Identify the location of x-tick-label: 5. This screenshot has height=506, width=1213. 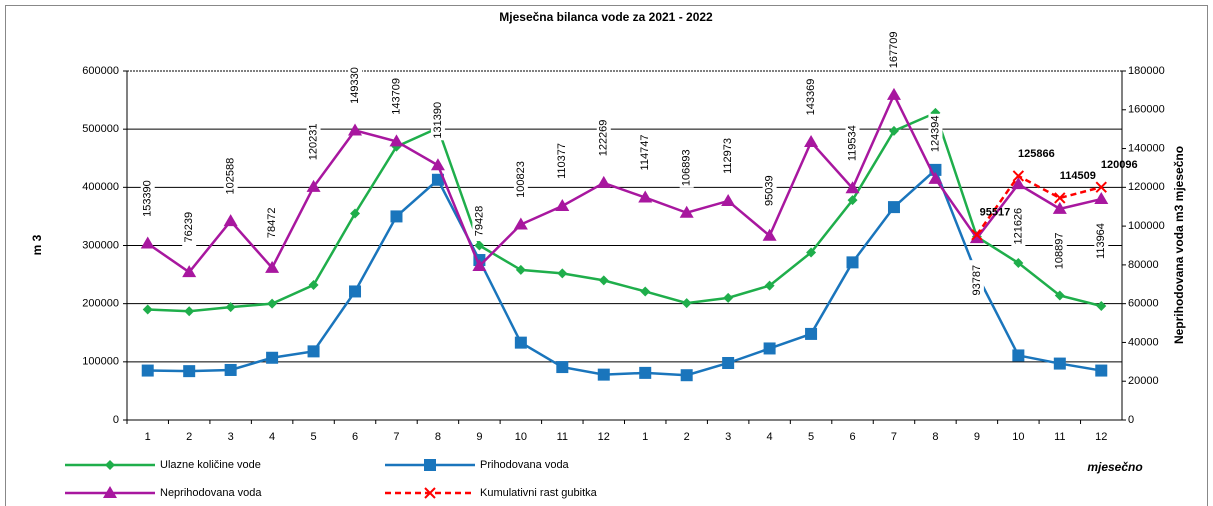
(811, 437).